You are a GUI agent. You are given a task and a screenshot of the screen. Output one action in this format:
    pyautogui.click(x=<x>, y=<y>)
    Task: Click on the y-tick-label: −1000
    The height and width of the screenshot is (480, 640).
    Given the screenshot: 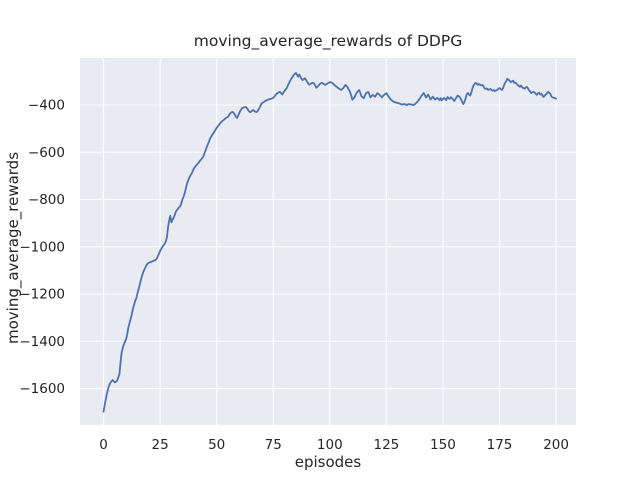 What is the action you would take?
    pyautogui.click(x=42, y=247)
    